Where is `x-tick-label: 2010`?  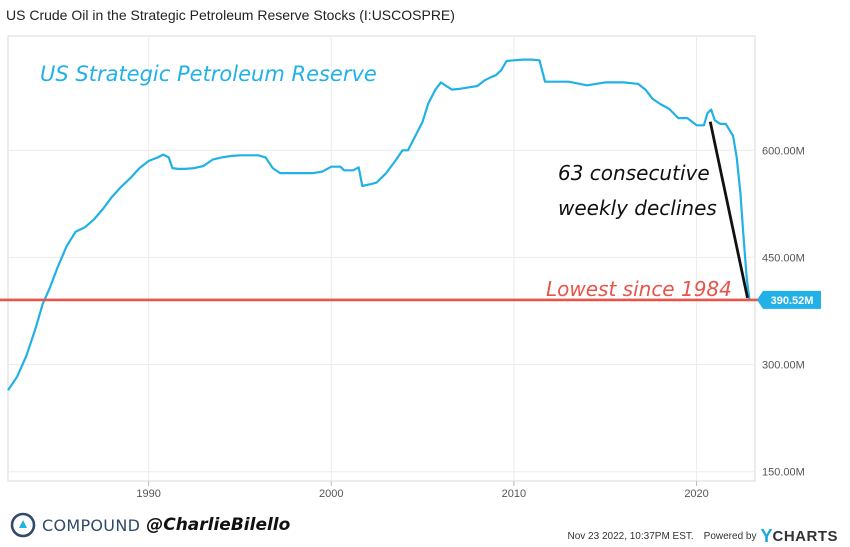
x-tick-label: 2010 is located at coordinates (514, 494).